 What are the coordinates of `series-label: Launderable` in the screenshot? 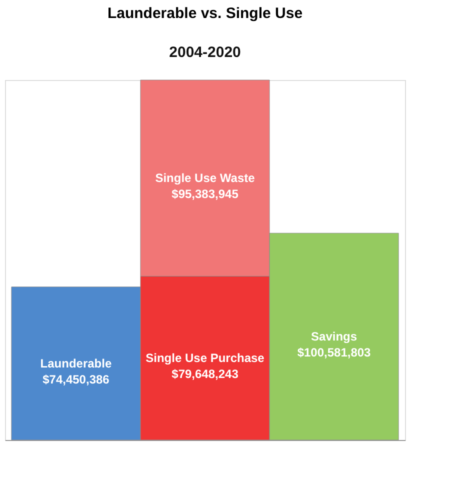 It's located at (76, 363).